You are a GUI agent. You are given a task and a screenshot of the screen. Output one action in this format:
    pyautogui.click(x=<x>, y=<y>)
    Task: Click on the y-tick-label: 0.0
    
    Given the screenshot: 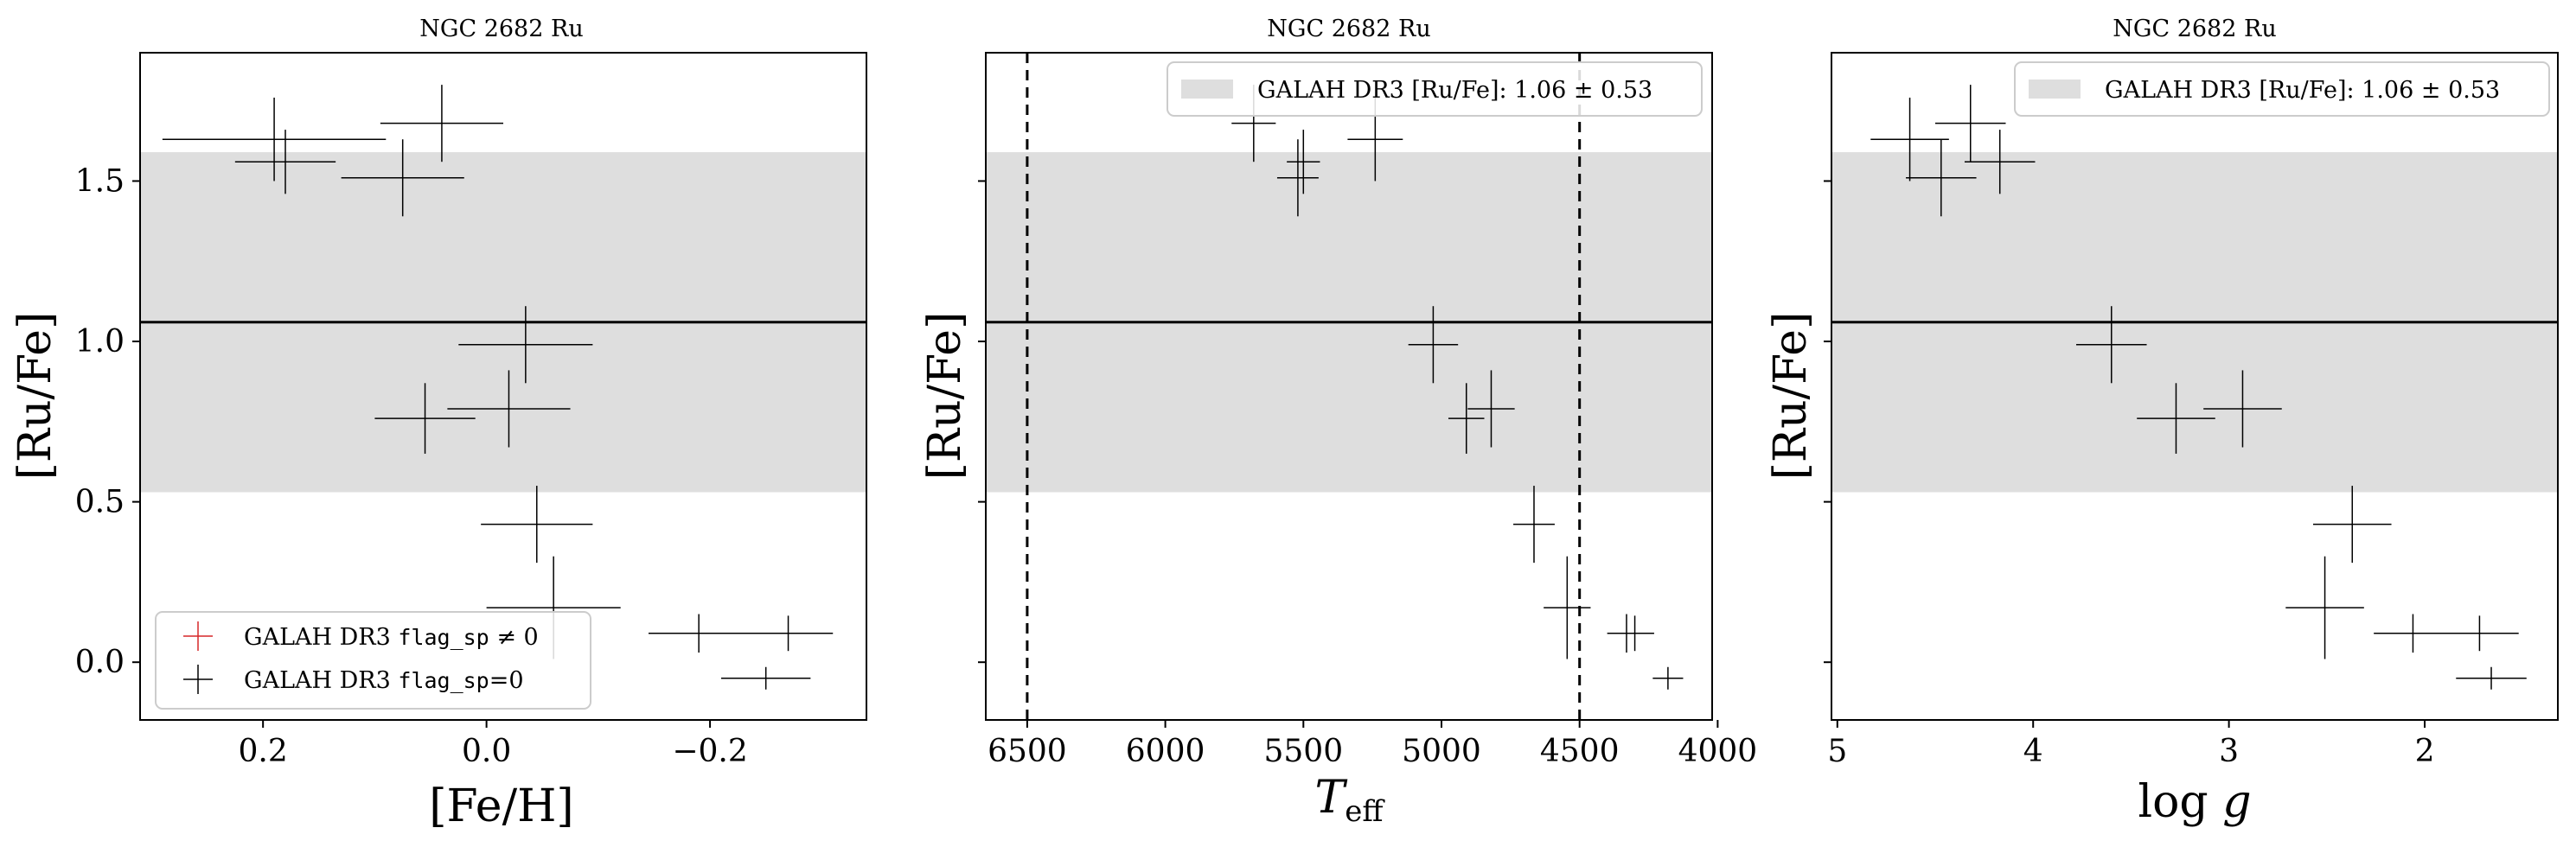 What is the action you would take?
    pyautogui.click(x=100, y=662)
    